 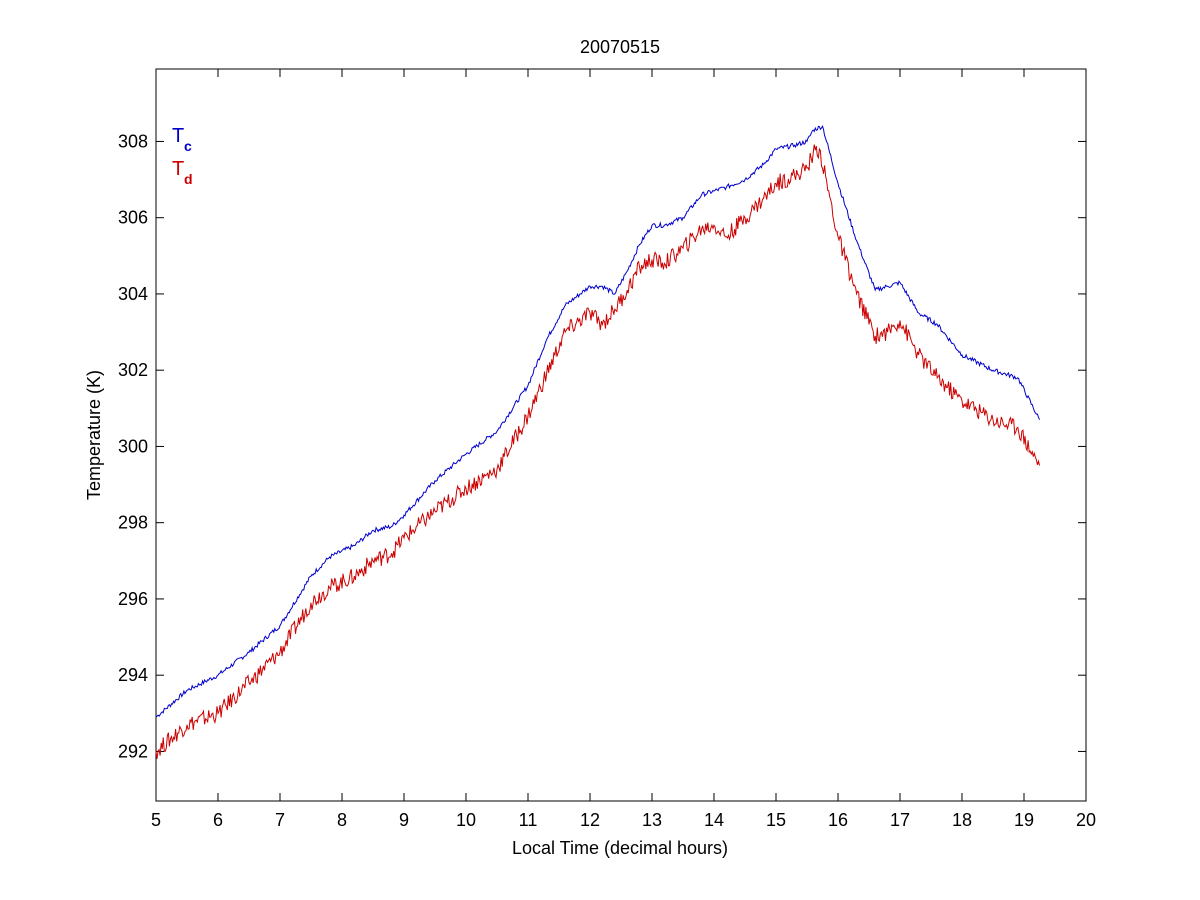 I want to click on x-tick-label: 19, so click(x=1024, y=820).